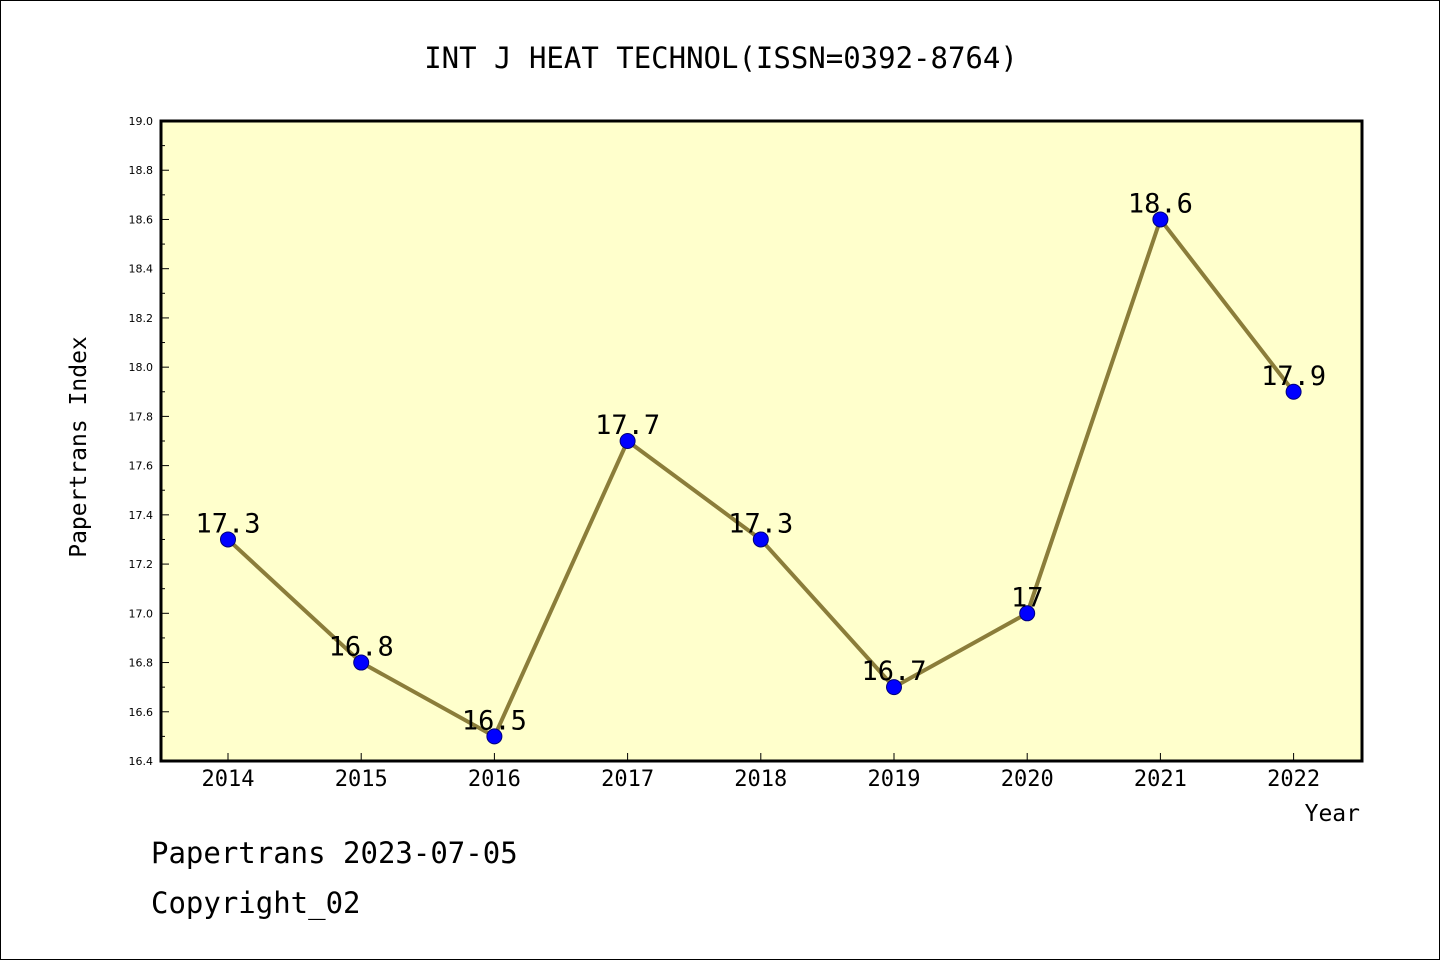  What do you see at coordinates (1027, 779) in the screenshot?
I see `x-tick-label: 2020` at bounding box center [1027, 779].